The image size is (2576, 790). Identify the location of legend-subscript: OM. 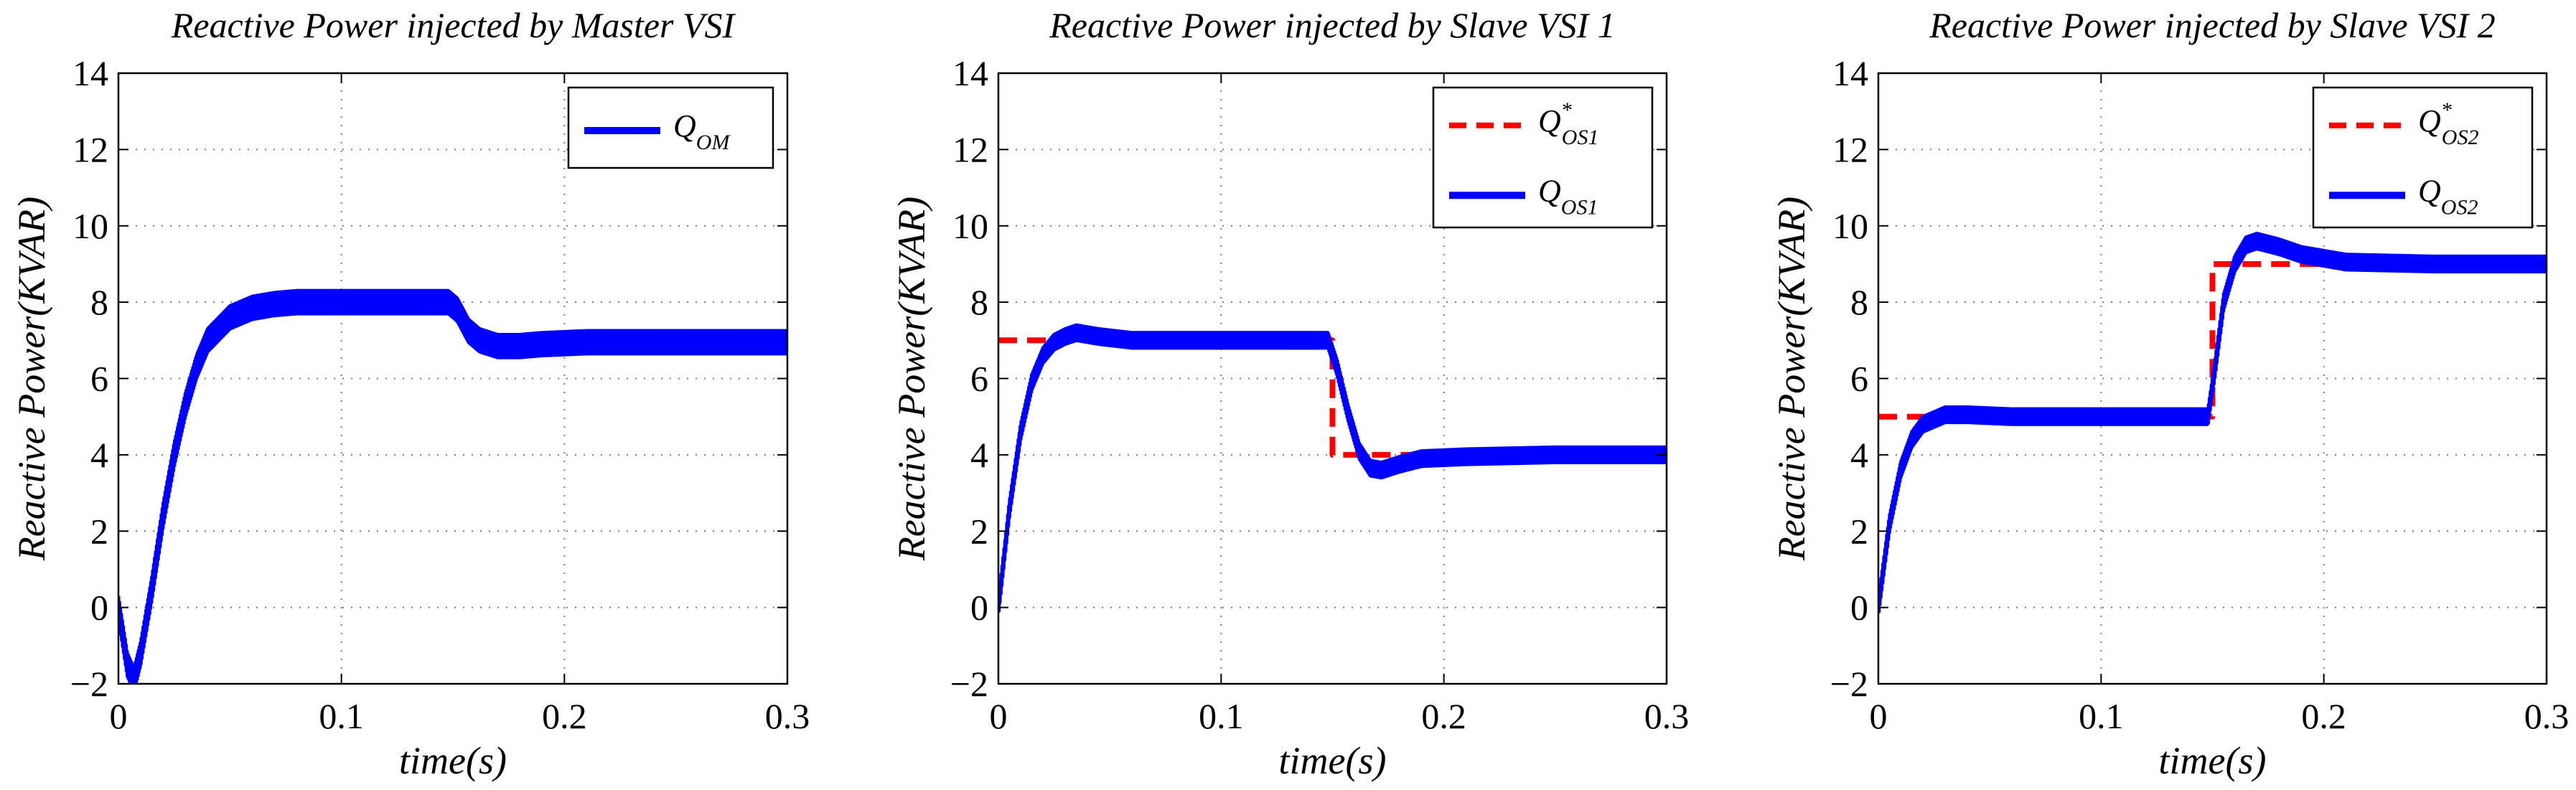
(714, 143).